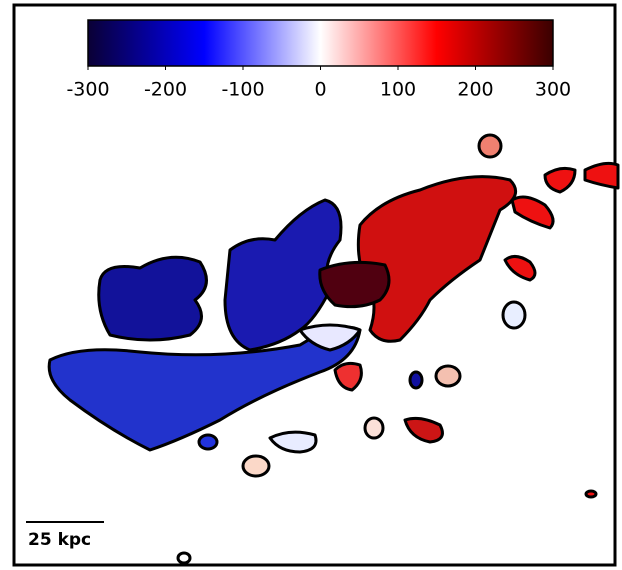  What do you see at coordinates (242, 90) in the screenshot?
I see `tick-label: -100` at bounding box center [242, 90].